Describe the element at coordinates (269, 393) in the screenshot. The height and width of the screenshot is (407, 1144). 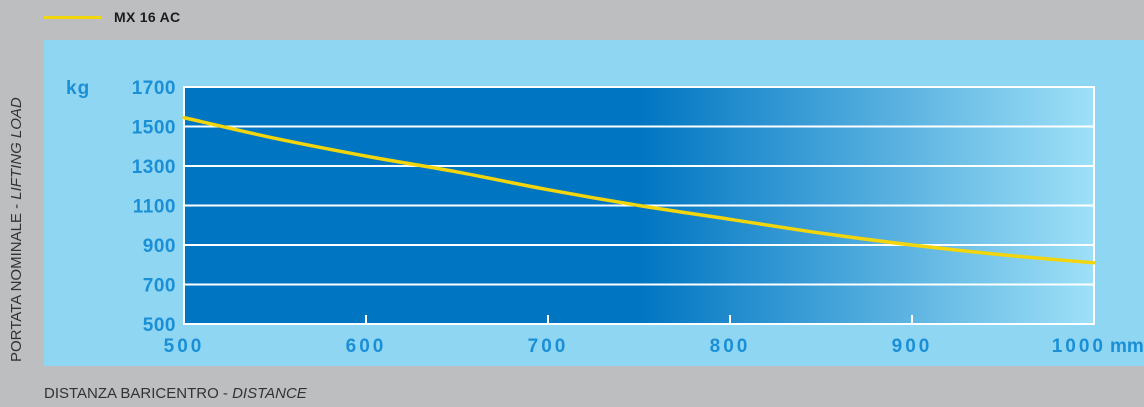
I see `x-axis-title-italic: DISTANCE` at that location.